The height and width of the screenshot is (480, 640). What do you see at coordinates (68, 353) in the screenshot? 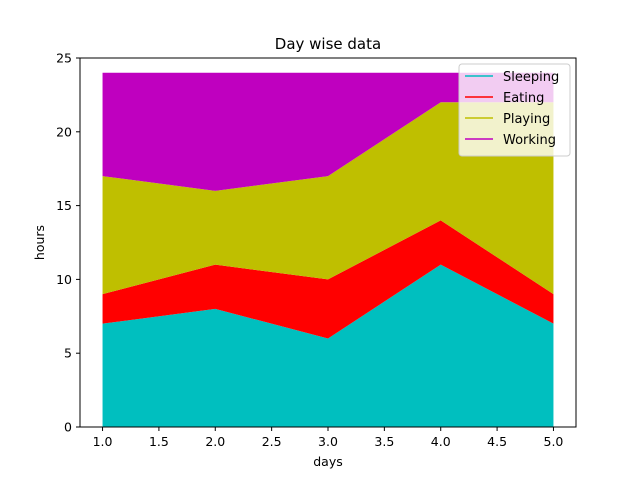
I see `y-tick-label: 5` at bounding box center [68, 353].